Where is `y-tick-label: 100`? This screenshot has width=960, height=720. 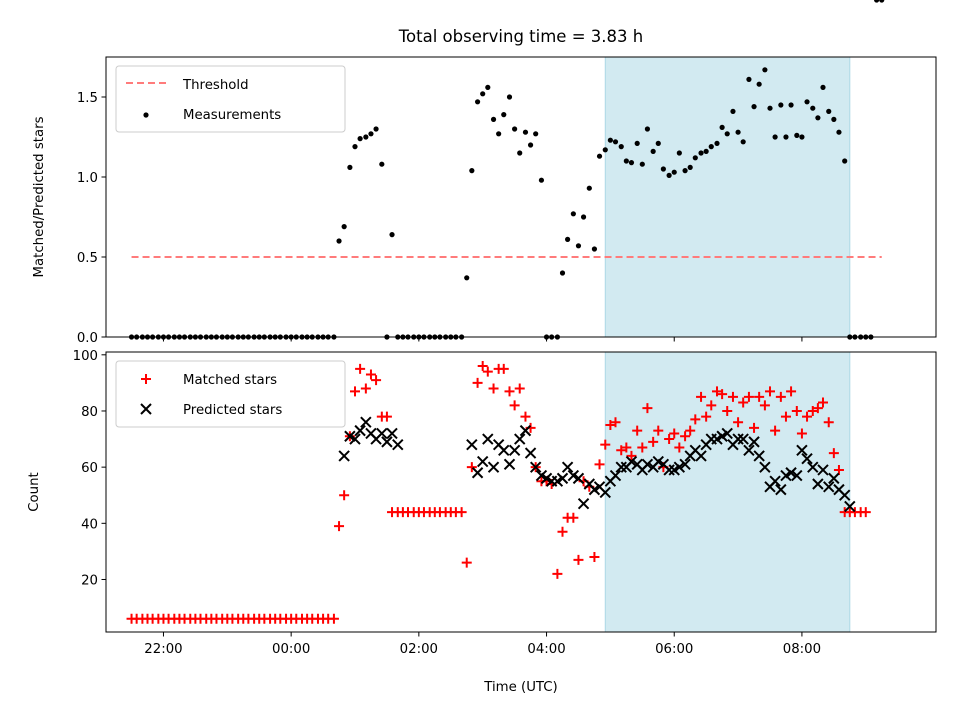 y-tick-label: 100 is located at coordinates (85, 356).